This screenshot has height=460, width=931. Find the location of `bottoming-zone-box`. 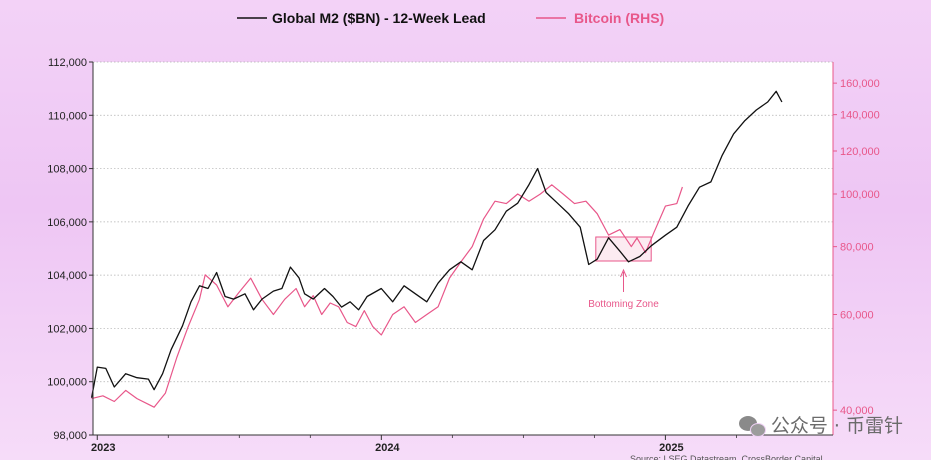

bottoming-zone-box is located at coordinates (623, 249).